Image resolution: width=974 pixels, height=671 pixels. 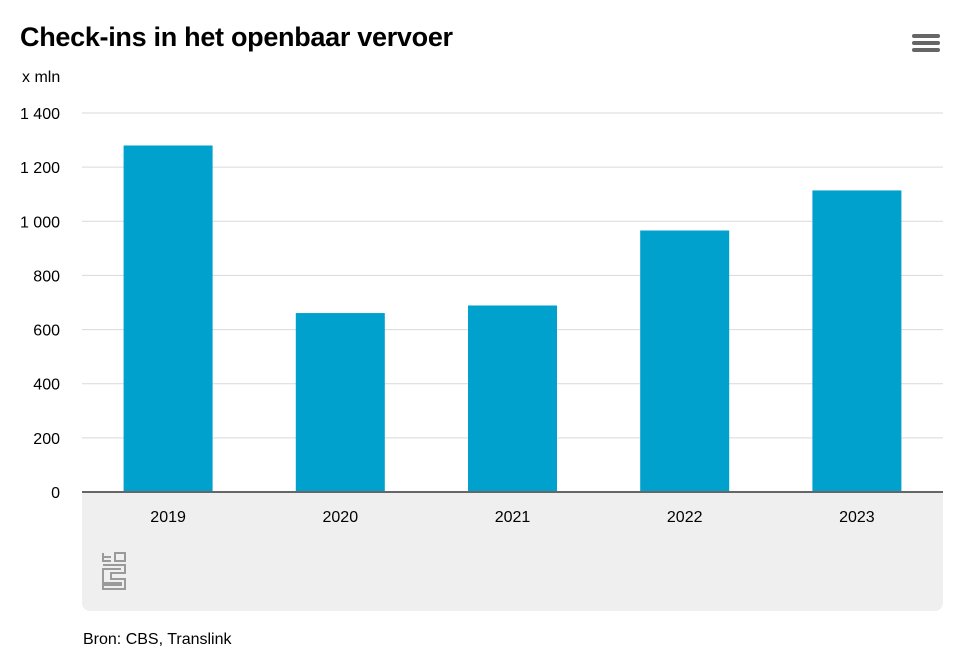 I want to click on x-tick-label: 2022, so click(x=685, y=517).